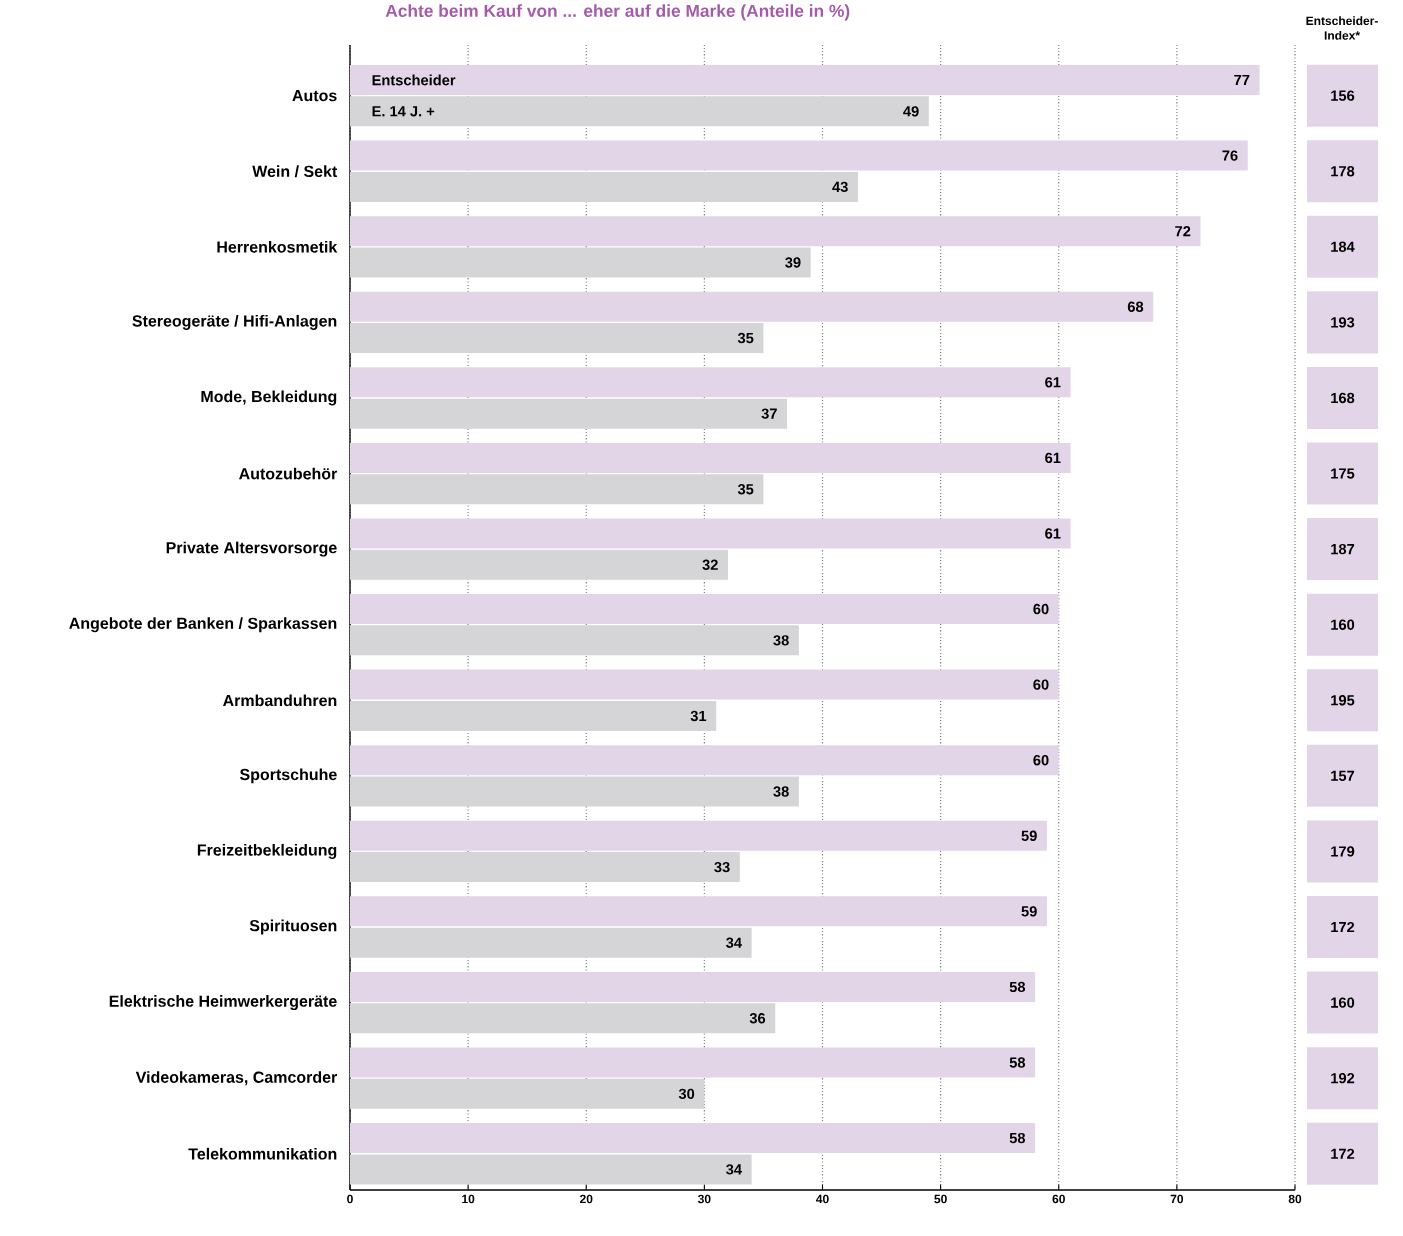 Image resolution: width=1403 pixels, height=1236 pixels. Describe the element at coordinates (1343, 95) in the screenshot. I see `data-label: 156` at that location.